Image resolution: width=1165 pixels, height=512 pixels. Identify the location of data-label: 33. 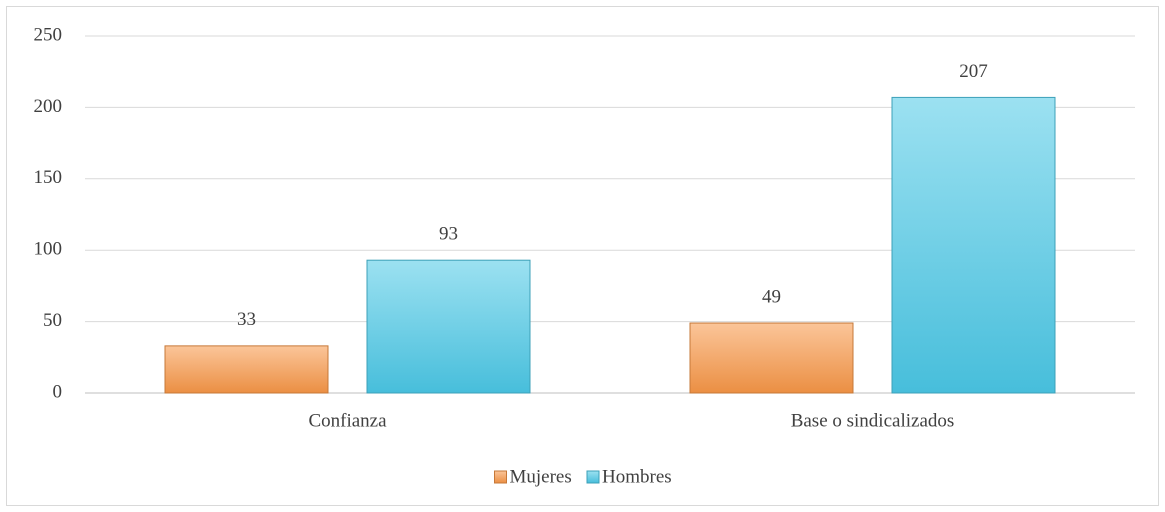
(246, 319).